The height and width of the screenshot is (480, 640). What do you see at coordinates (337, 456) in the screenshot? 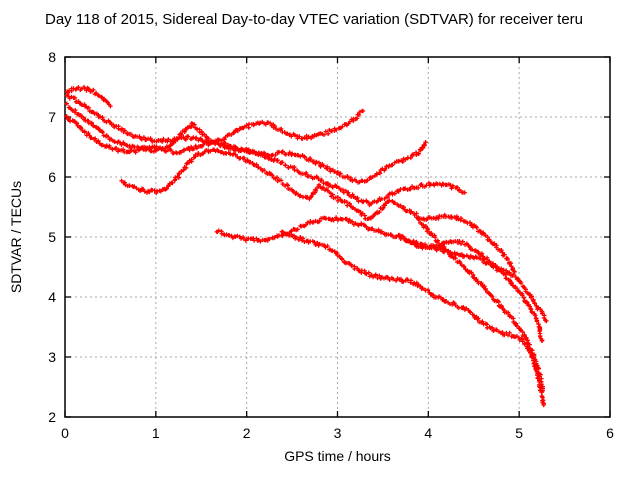
I see `x-axis-label: GPS time / hours` at bounding box center [337, 456].